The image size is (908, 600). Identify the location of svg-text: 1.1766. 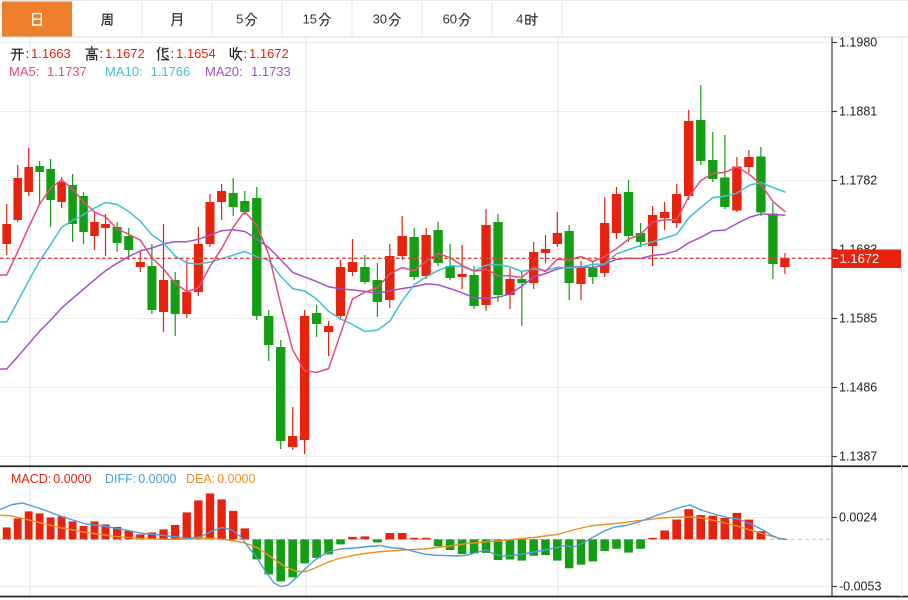
(171, 71).